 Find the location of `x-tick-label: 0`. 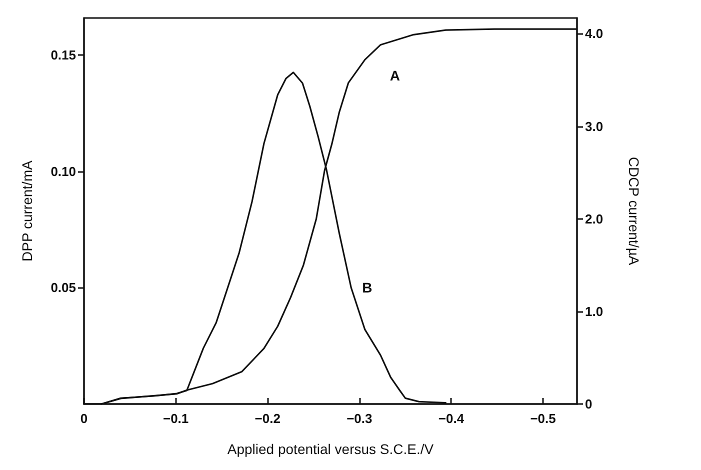

x-tick-label: 0 is located at coordinates (84, 418).